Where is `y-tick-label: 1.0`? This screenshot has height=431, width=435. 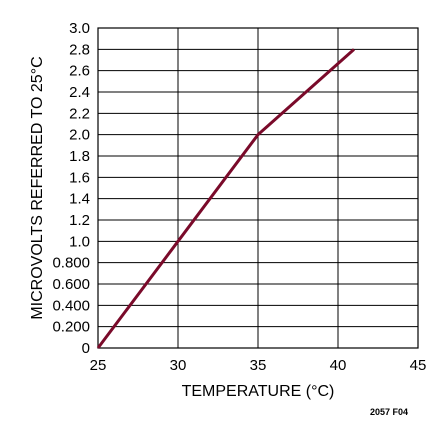 y-tick-label: 1.0 is located at coordinates (79, 241).